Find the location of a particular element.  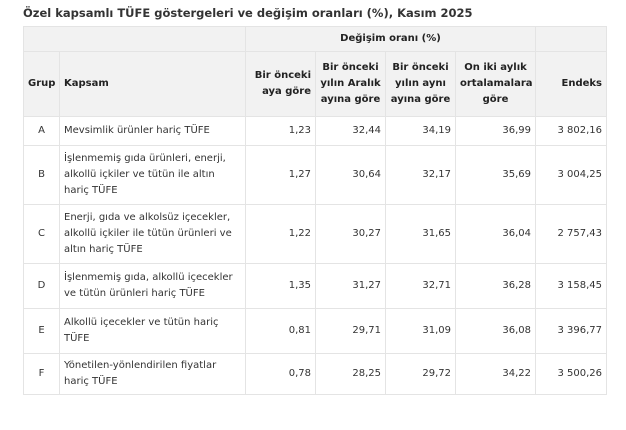

header-12m-avg: On iki aylık ortalamalara göre is located at coordinates (495, 84).